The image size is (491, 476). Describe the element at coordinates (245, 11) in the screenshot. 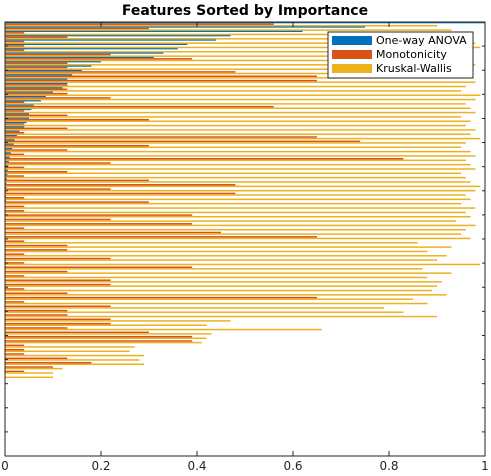

I see `chart-title: Features Sorted by Importance` at that location.